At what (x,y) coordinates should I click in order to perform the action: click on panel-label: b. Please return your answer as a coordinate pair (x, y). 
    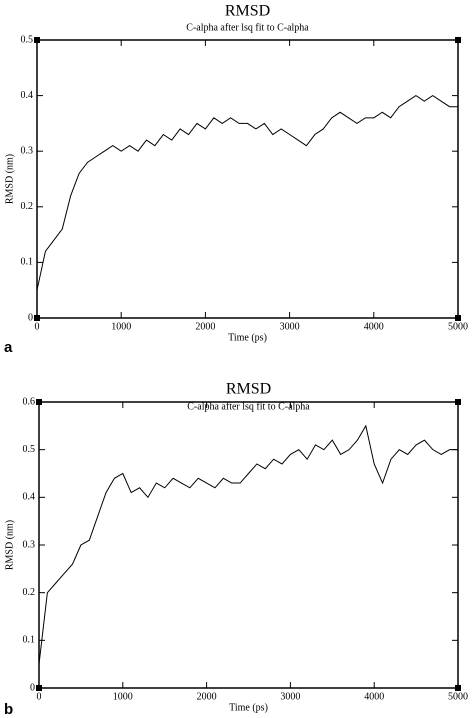
    Looking at the image, I should click on (8, 709).